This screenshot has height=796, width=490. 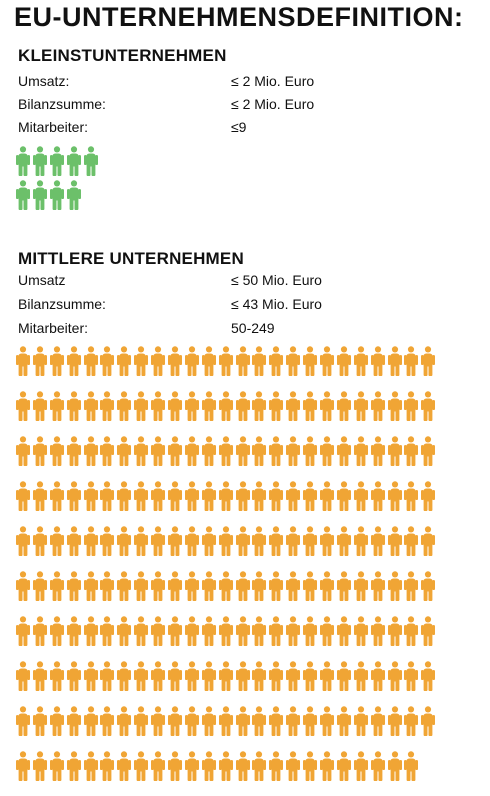 What do you see at coordinates (44, 81) in the screenshot?
I see `kleinst-umsatz-label: Umsatz:` at bounding box center [44, 81].